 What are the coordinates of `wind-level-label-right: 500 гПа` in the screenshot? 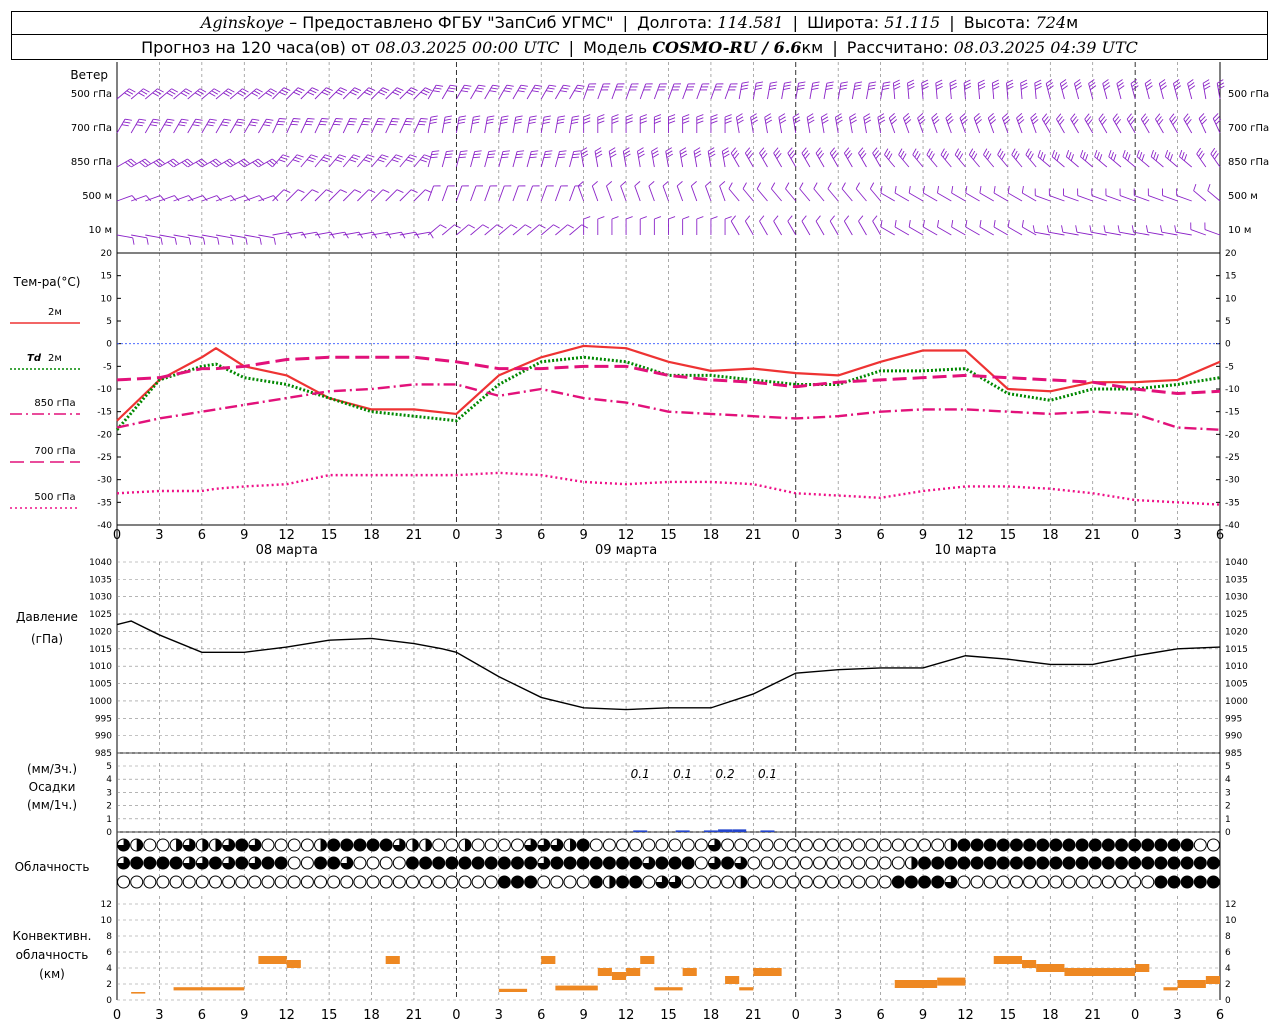 It's located at (1248, 94).